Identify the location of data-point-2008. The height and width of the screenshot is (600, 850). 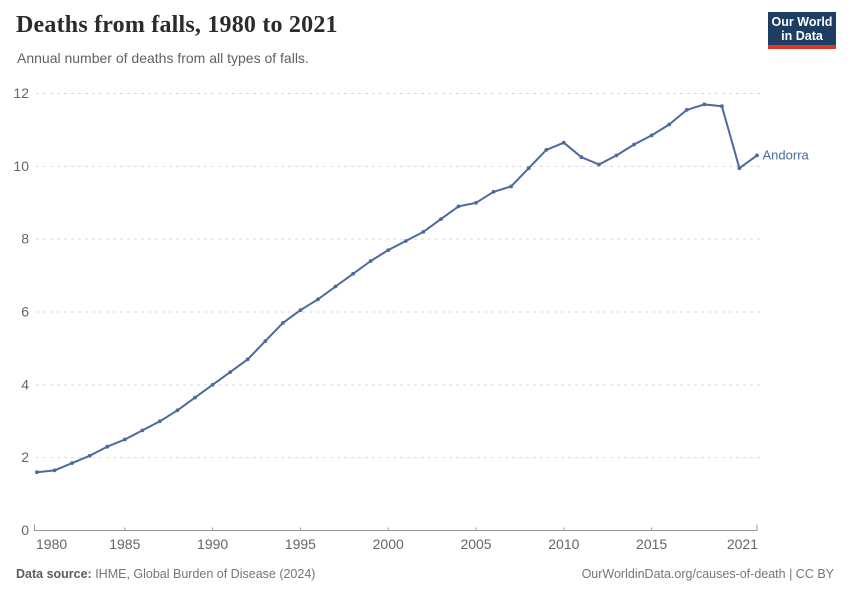
(528, 168).